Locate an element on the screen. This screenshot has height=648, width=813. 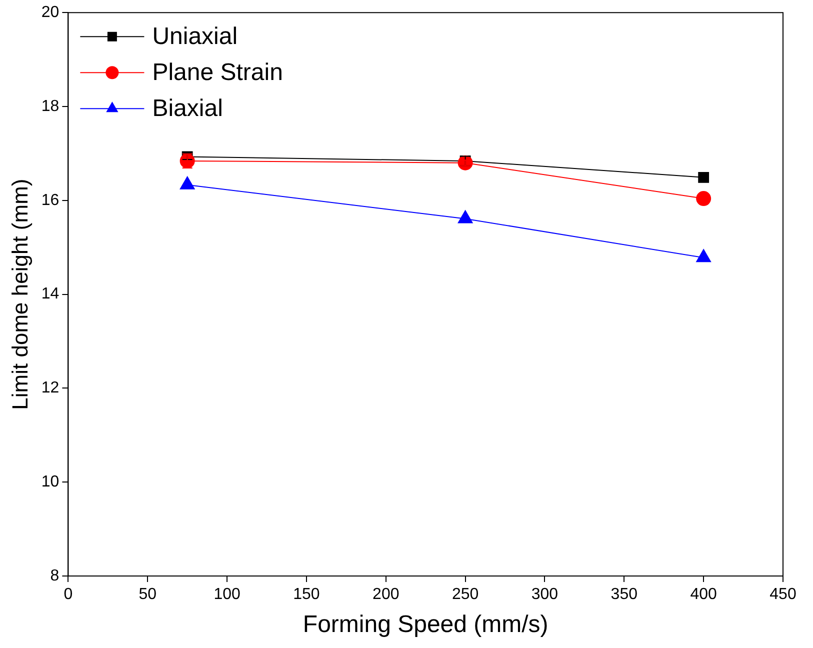
x-axis-title: Forming Speed (mm/s) is located at coordinates (425, 624).